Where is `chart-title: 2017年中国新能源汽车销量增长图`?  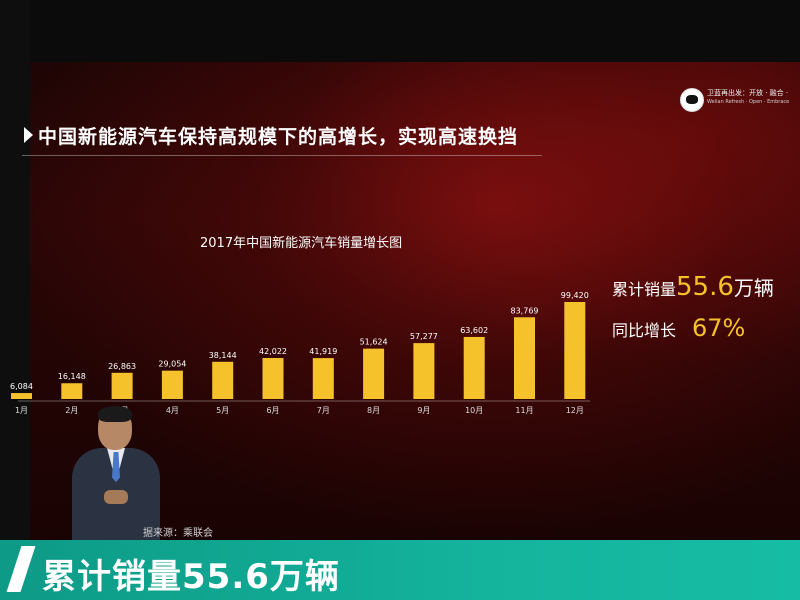
chart-title: 2017年中国新能源汽车销量增长图 is located at coordinates (301, 243).